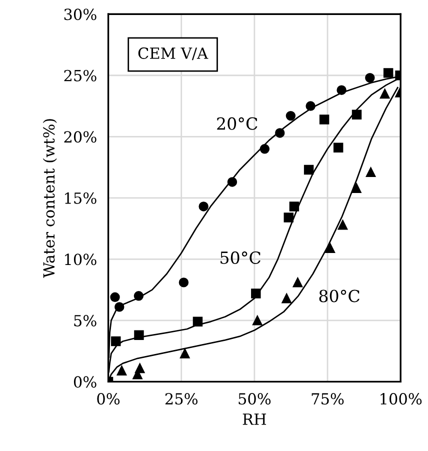 The image size is (428, 451). Describe the element at coordinates (80, 198) in the screenshot. I see `y-tick-label: 15%` at that location.